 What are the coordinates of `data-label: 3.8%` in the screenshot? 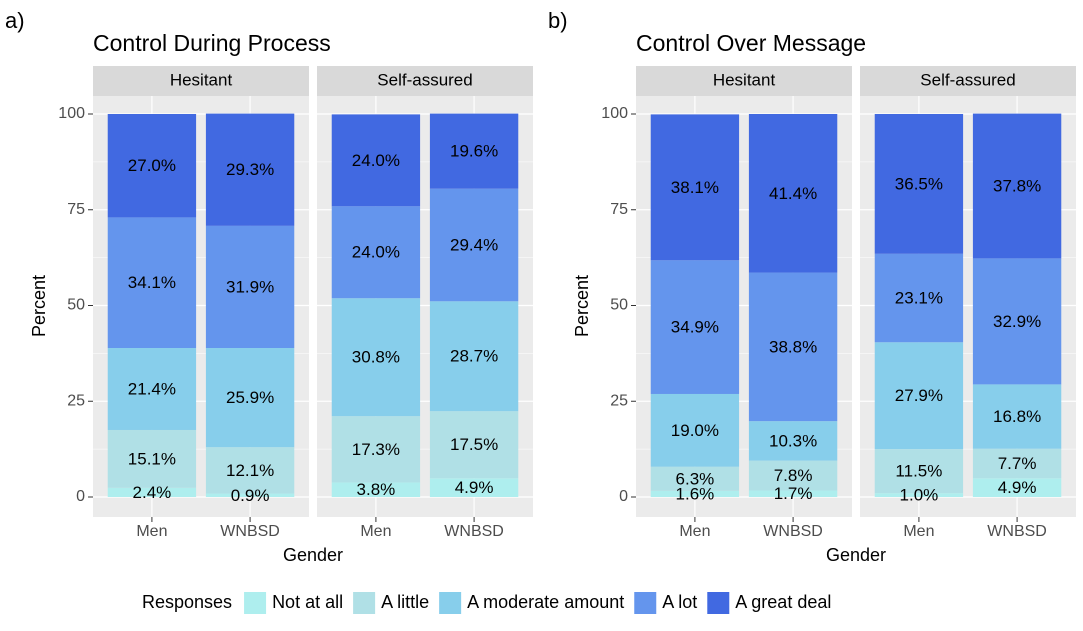 It's located at (376, 489).